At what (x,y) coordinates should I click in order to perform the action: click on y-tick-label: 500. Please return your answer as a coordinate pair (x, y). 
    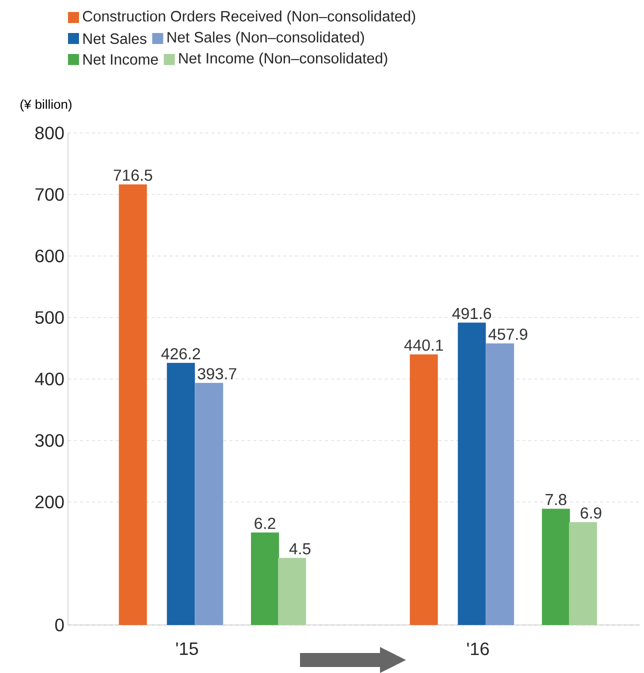
    Looking at the image, I should click on (49, 317).